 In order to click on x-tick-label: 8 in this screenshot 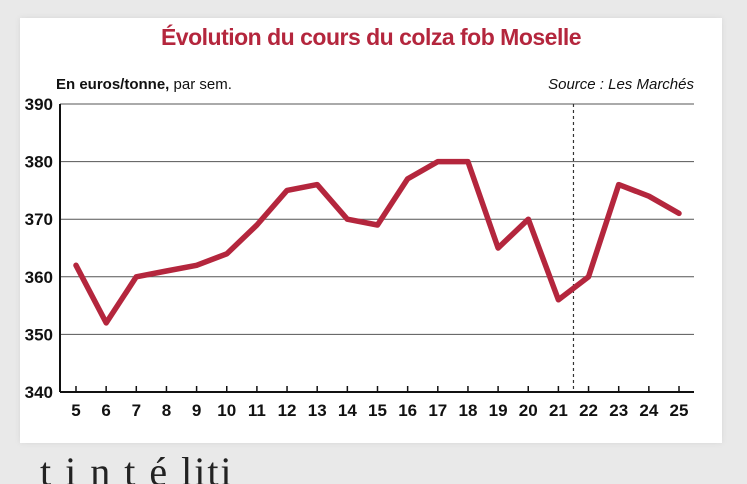, I will do `click(166, 410)`.